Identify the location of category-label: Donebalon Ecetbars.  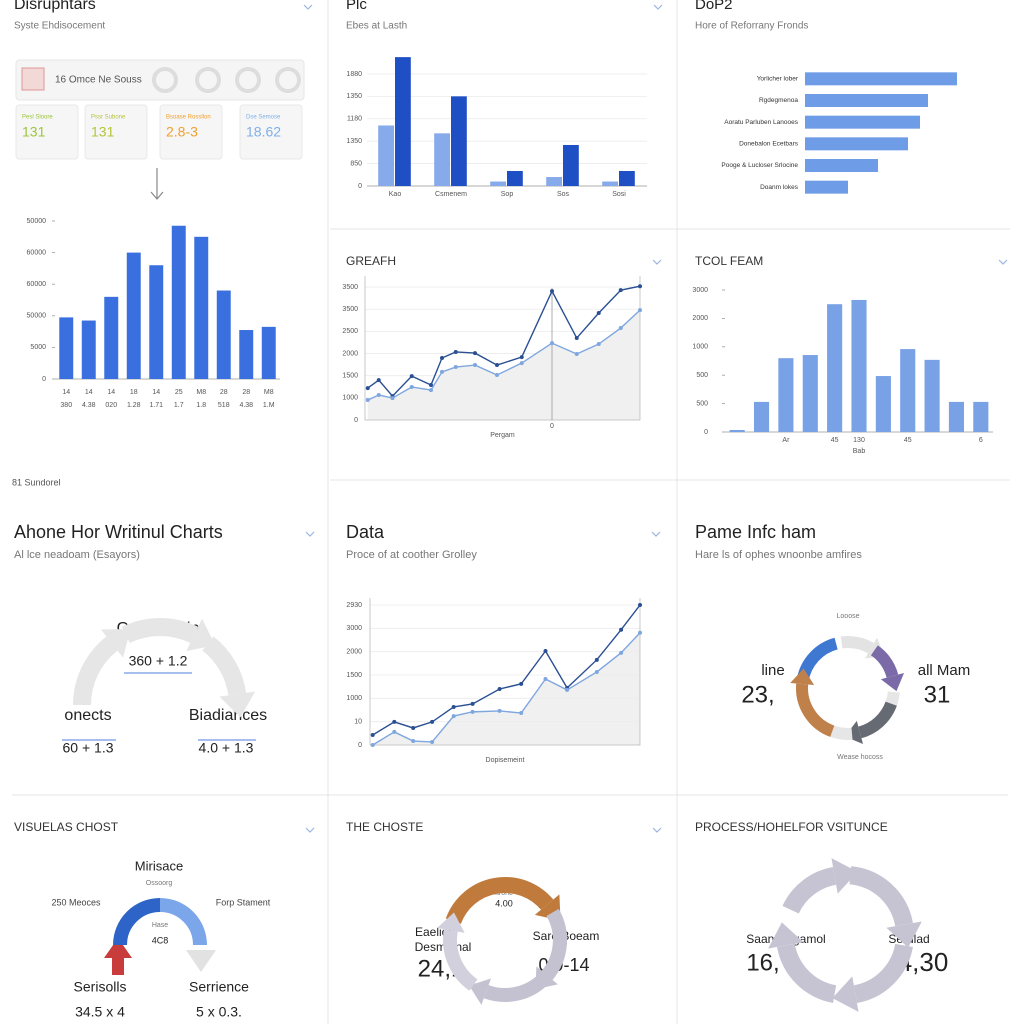
(769, 144).